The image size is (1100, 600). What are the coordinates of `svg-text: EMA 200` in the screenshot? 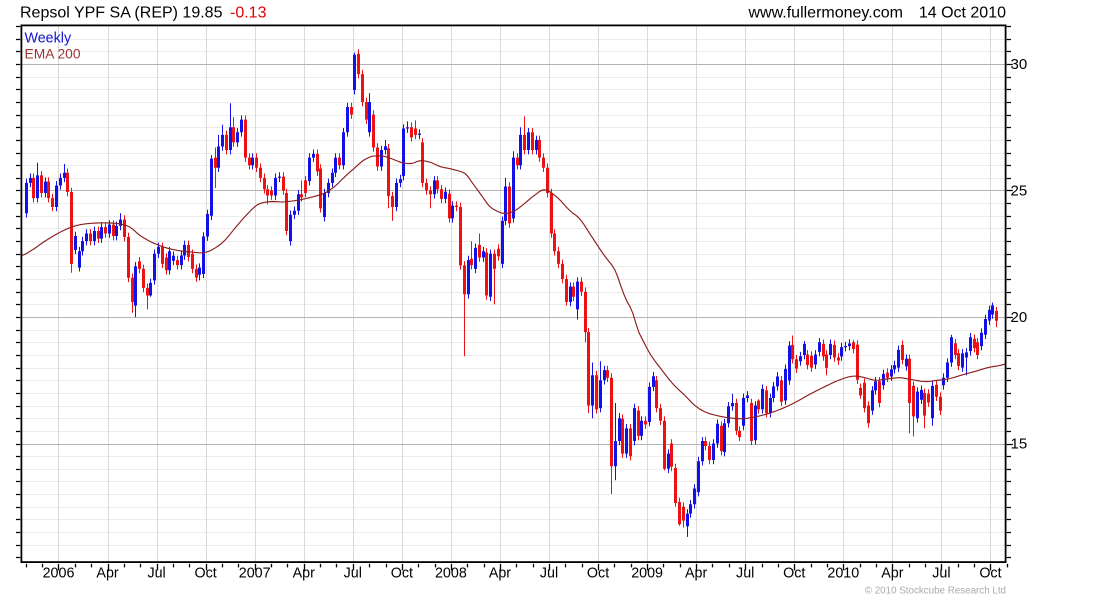 It's located at (53, 54).